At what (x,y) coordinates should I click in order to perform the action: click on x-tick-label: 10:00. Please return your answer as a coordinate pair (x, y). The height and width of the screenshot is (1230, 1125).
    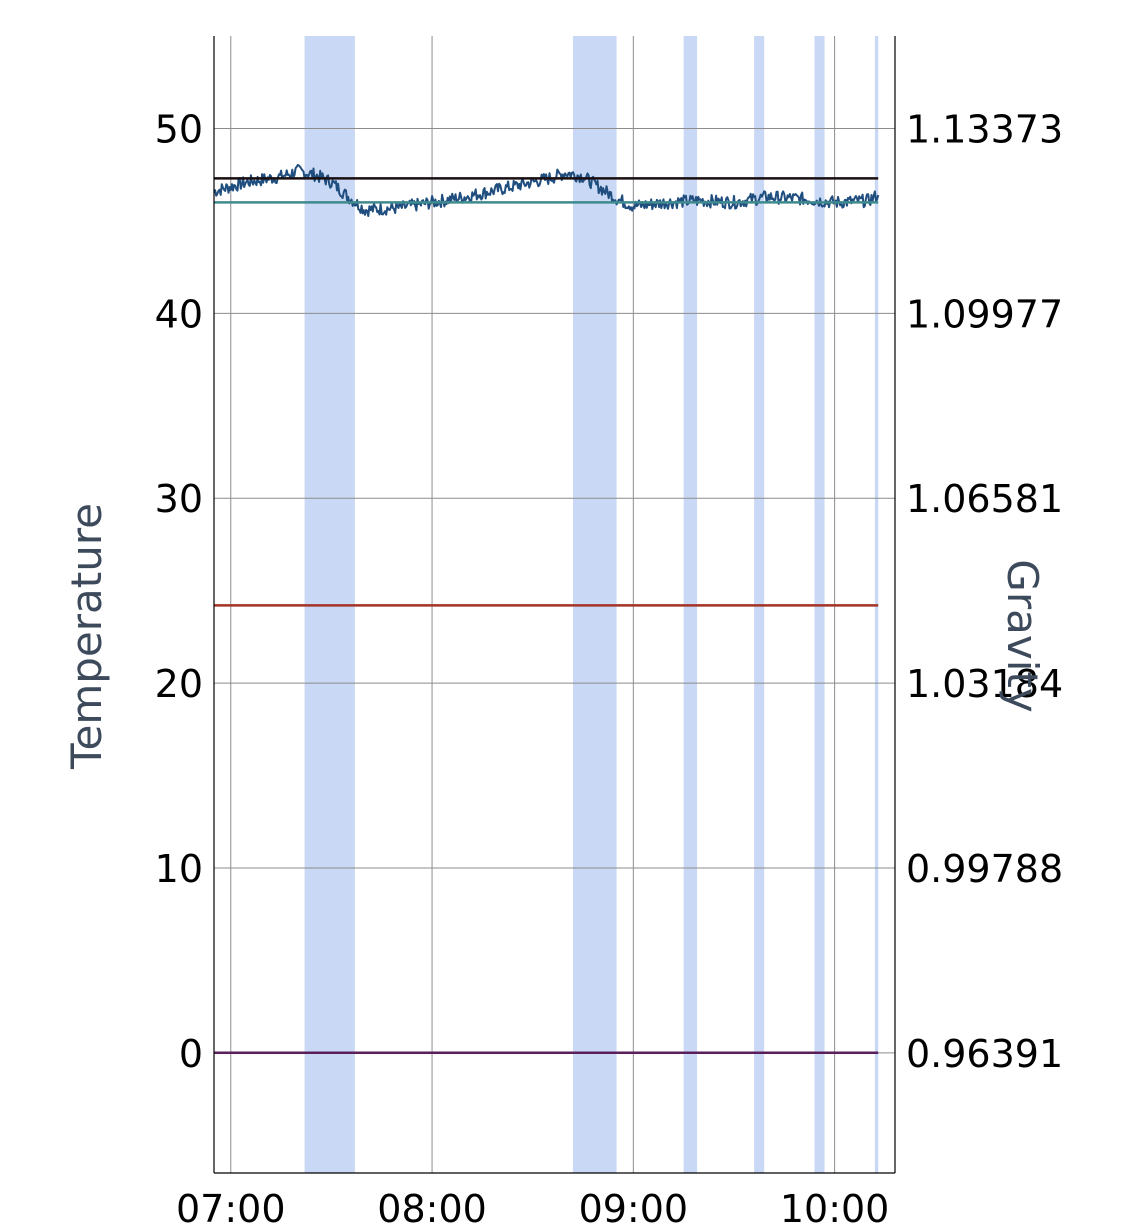
    Looking at the image, I should click on (835, 1208).